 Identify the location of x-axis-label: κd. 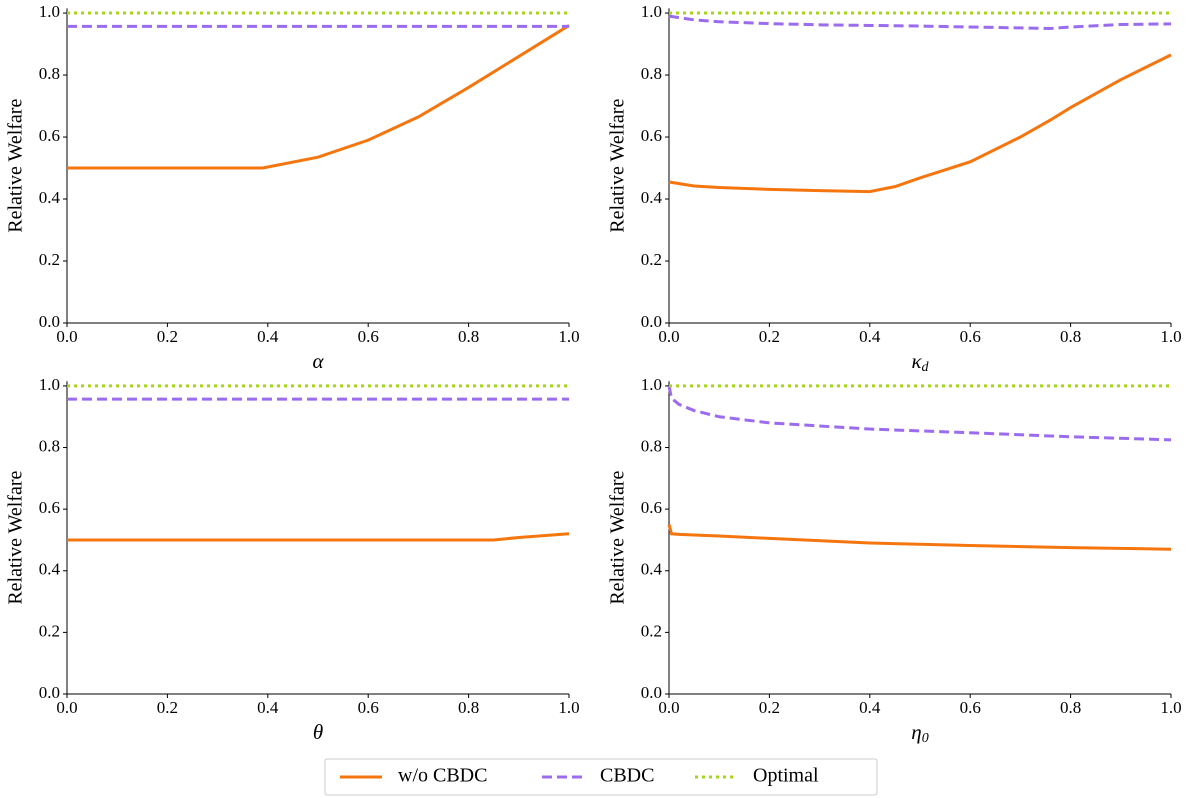
(920, 362).